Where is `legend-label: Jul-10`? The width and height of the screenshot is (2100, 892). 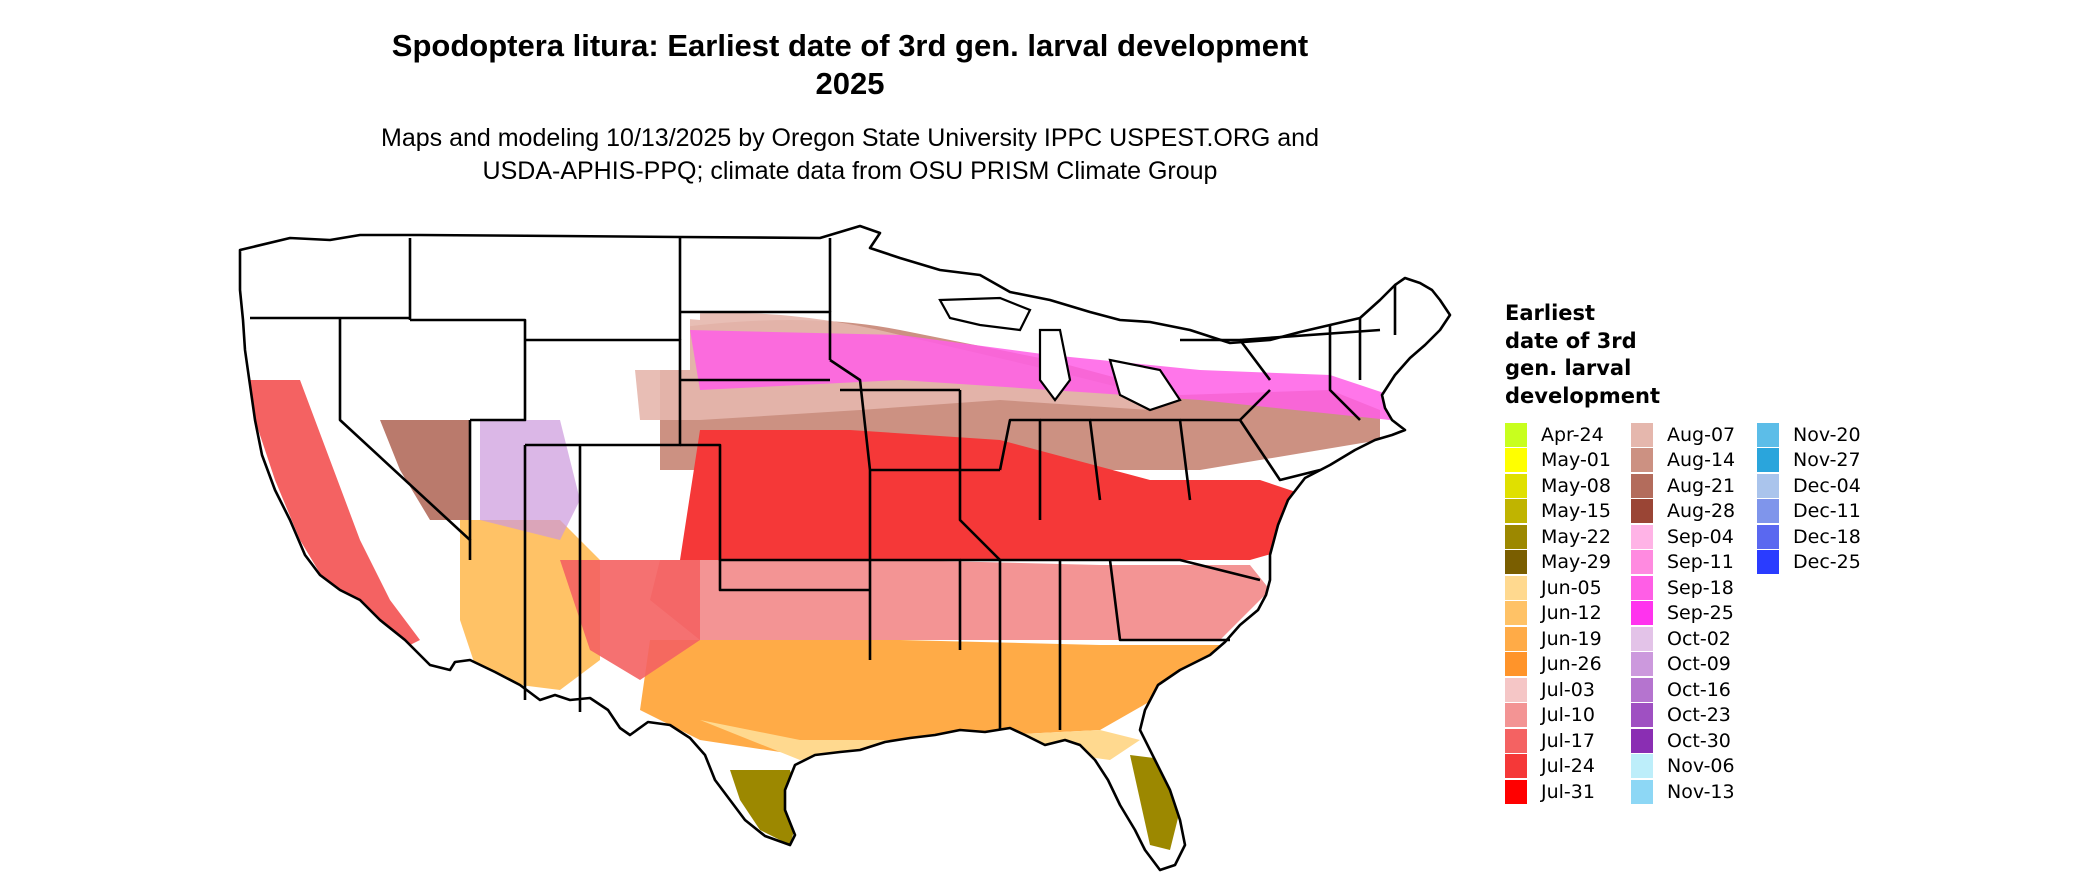
legend-label: Jul-10 is located at coordinates (1568, 715).